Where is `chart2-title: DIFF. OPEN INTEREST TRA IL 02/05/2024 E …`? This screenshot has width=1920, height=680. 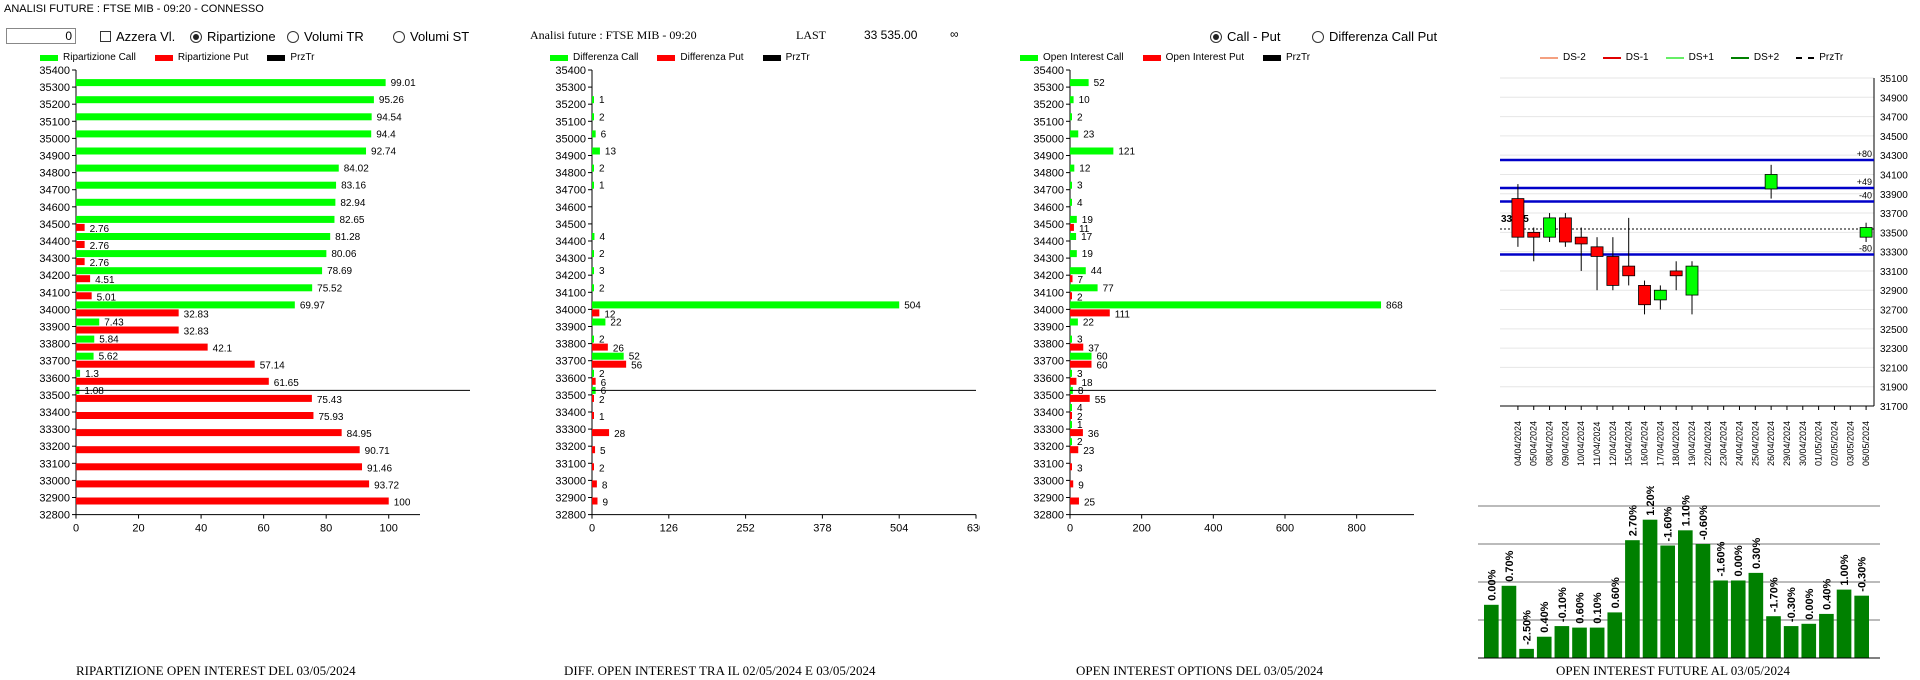
chart2-title: DIFF. OPEN INTEREST TRA IL 02/05/2024 E … is located at coordinates (720, 670).